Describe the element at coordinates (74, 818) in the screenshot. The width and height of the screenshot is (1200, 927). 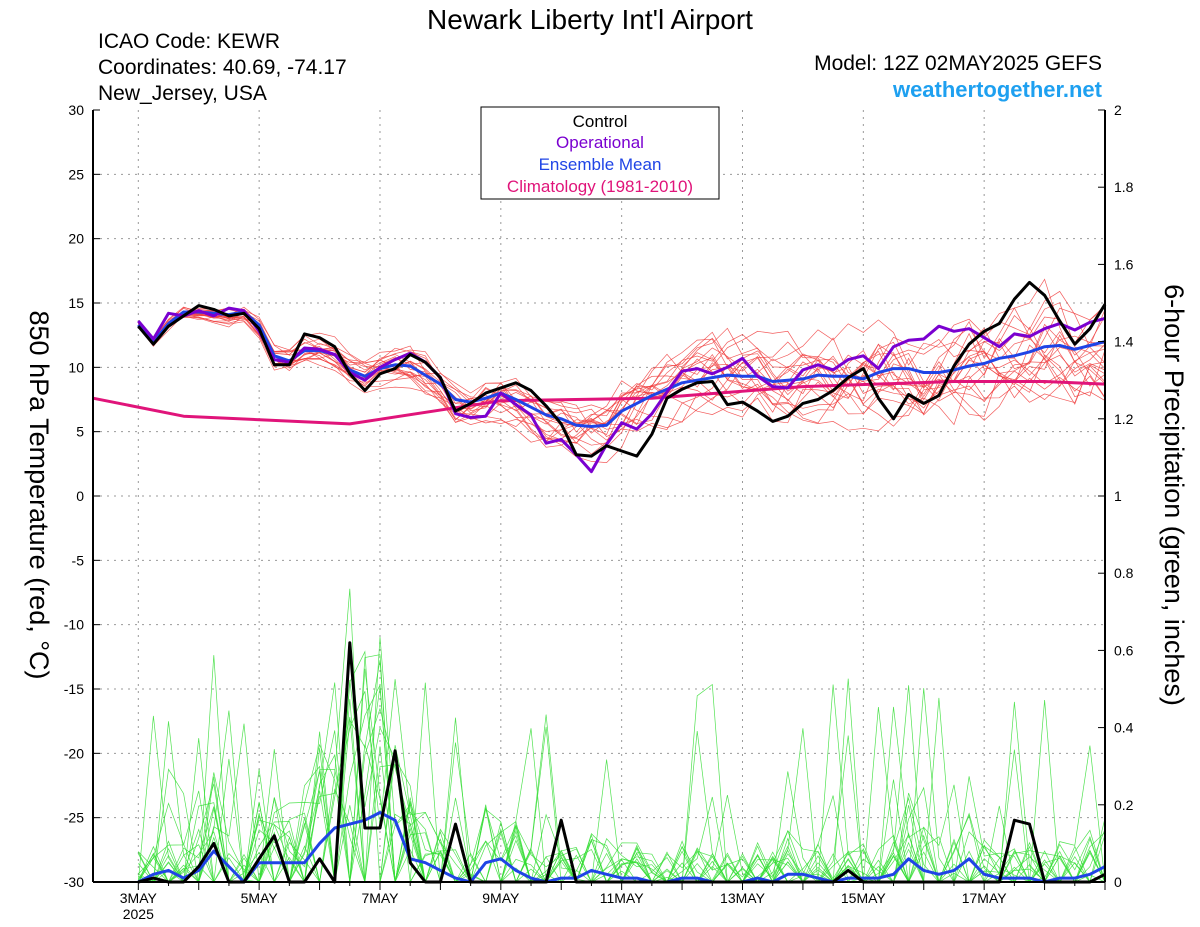
I see `y-tick-label: -25` at that location.